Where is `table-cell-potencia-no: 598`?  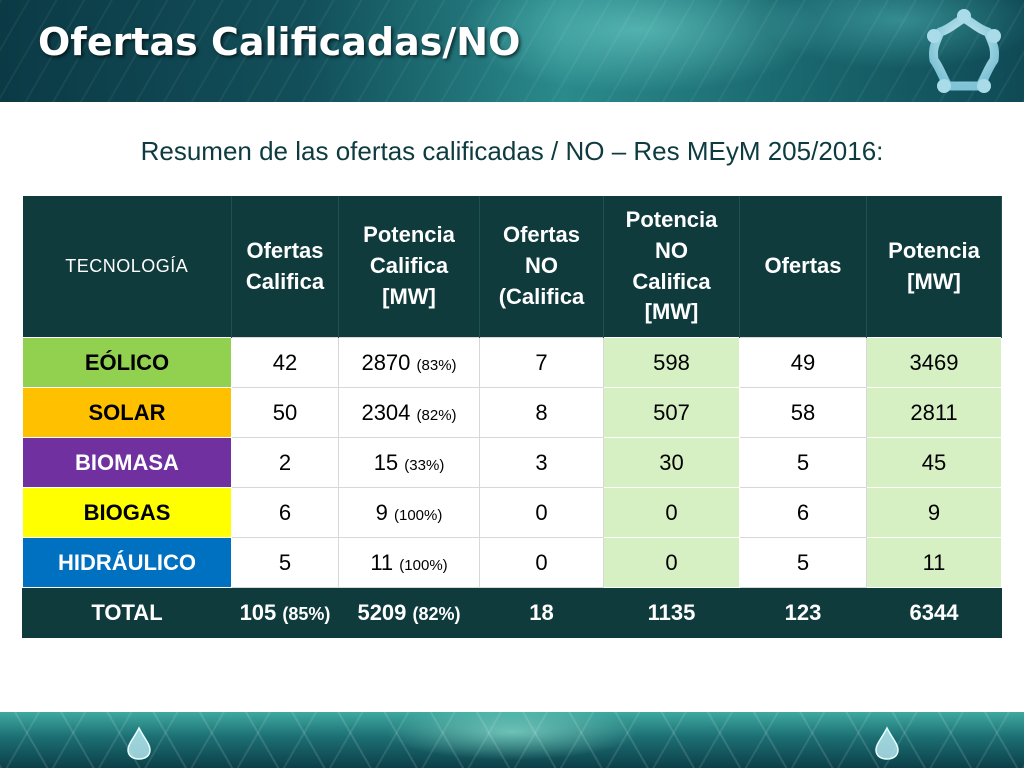 table-cell-potencia-no: 598 is located at coordinates (671, 362).